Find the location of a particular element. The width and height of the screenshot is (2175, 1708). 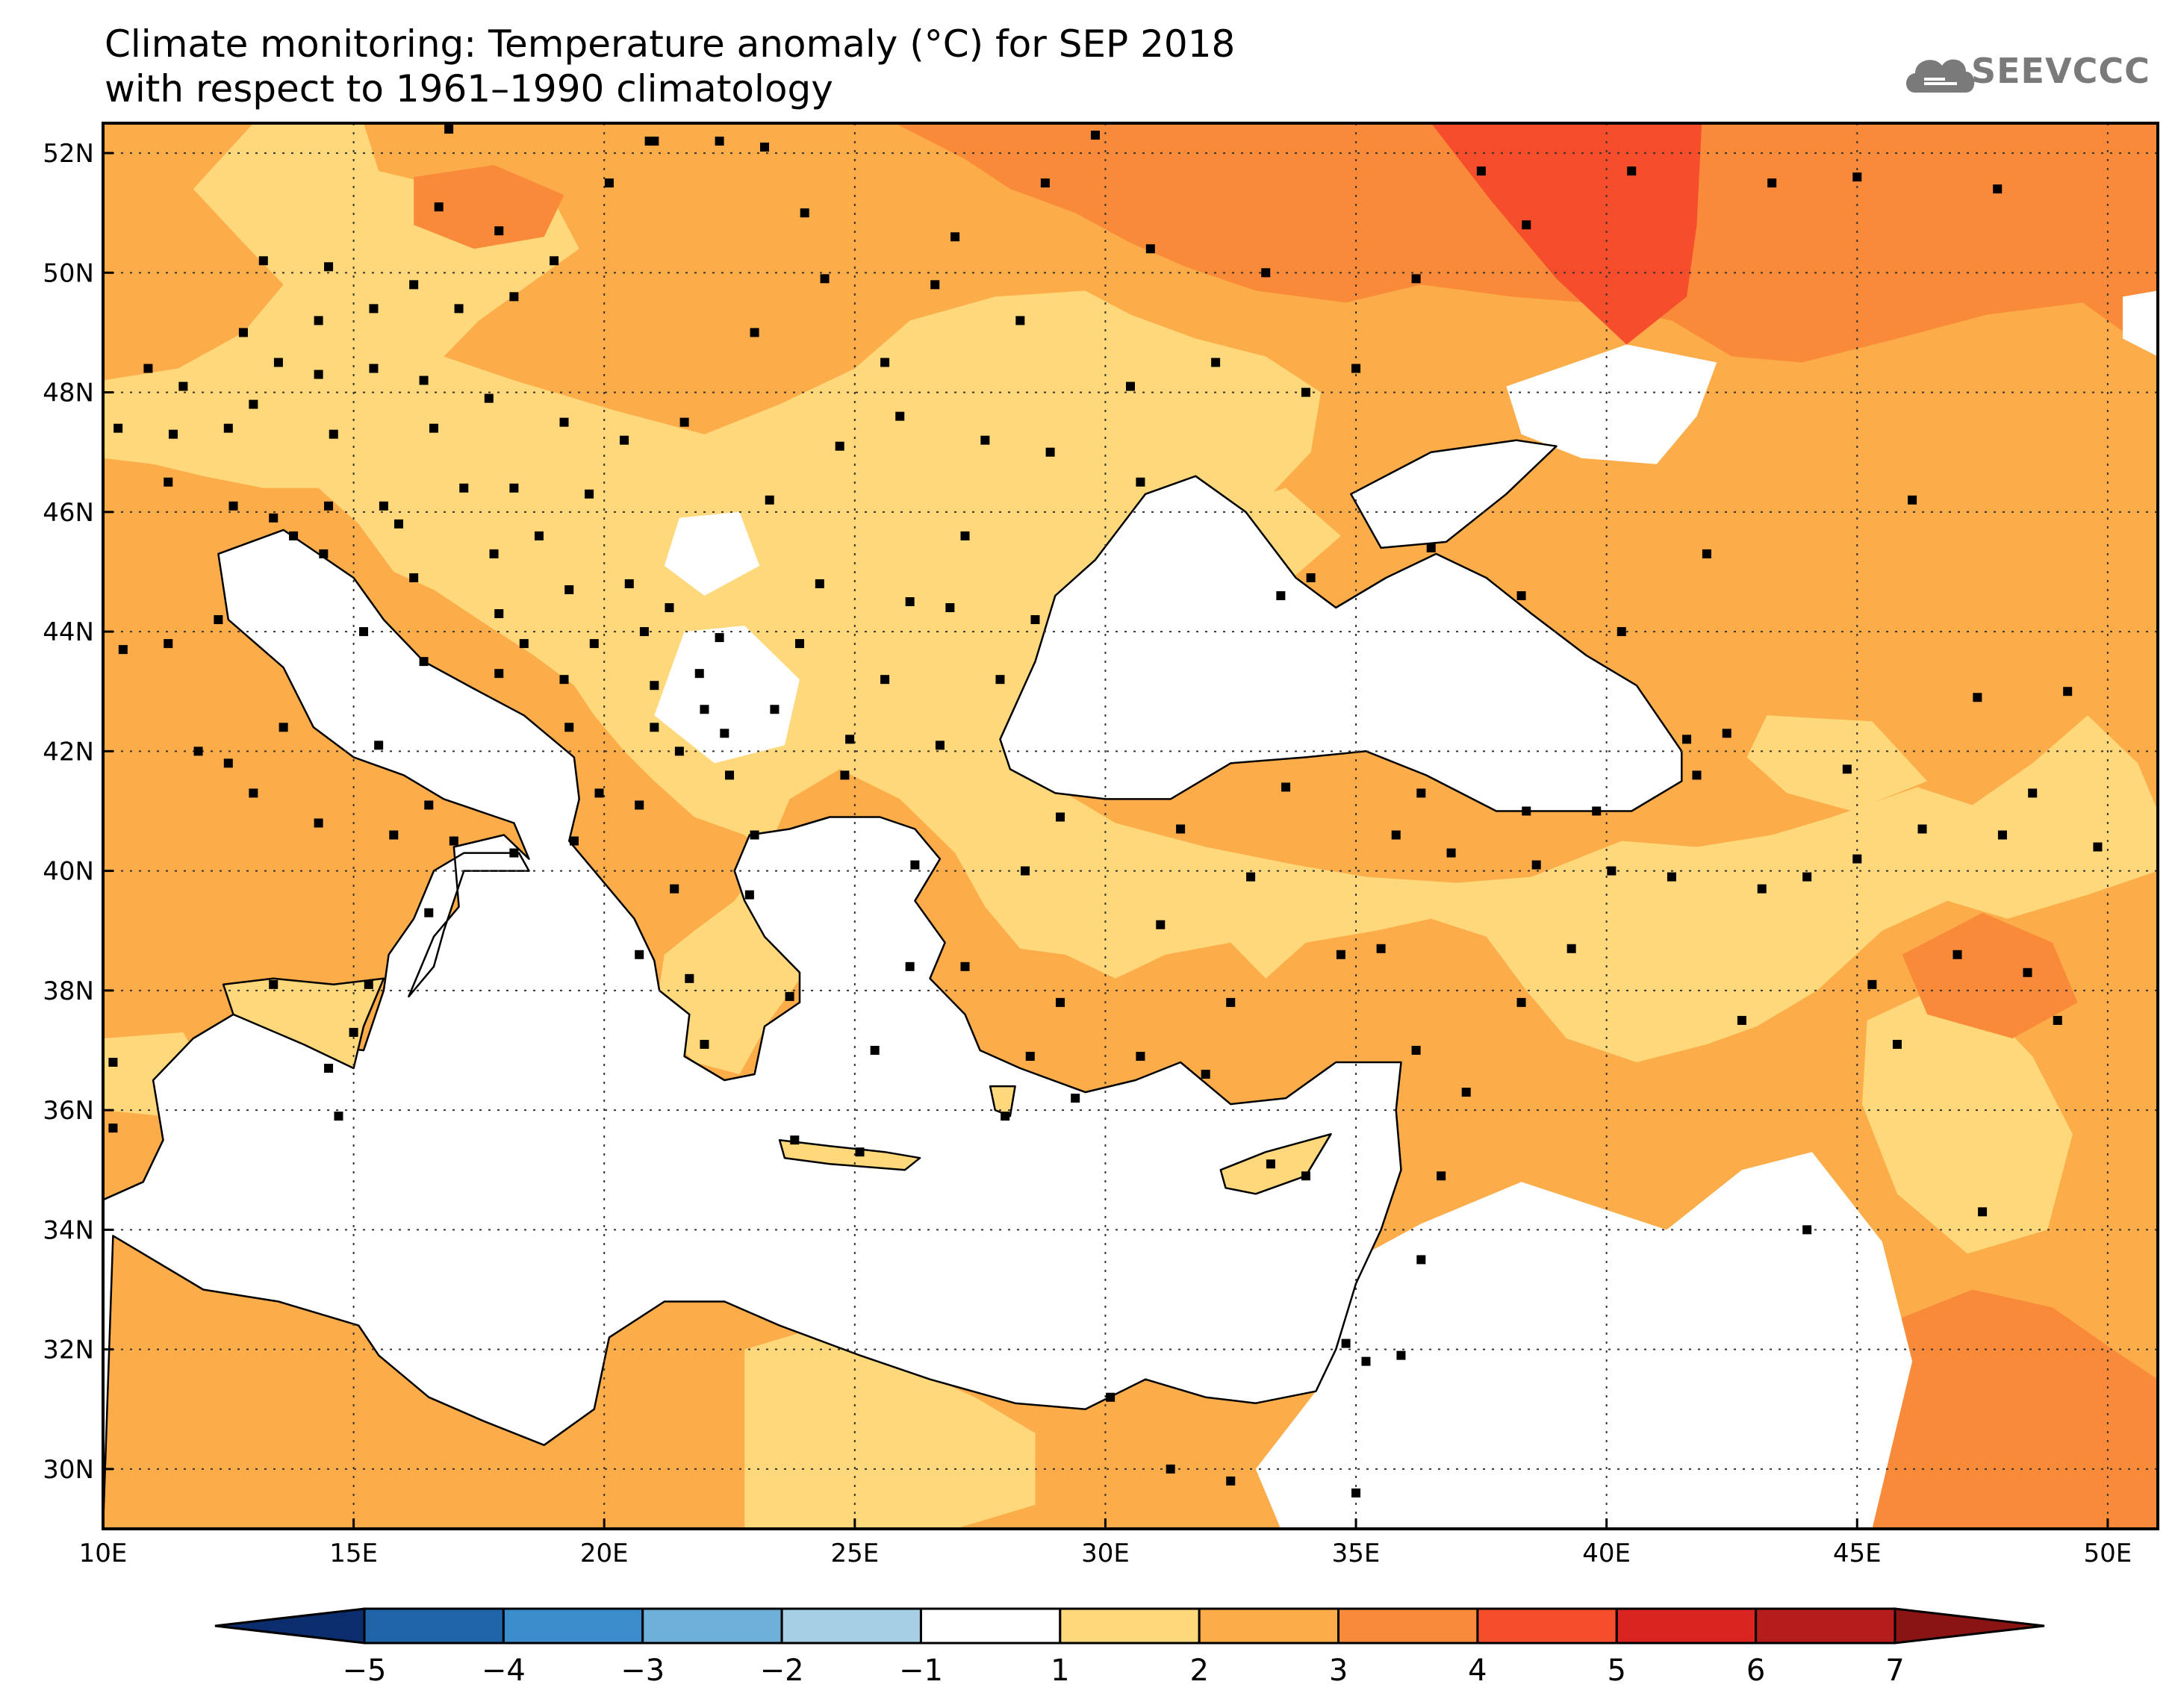

lon-tick-label: 15E is located at coordinates (353, 1553).